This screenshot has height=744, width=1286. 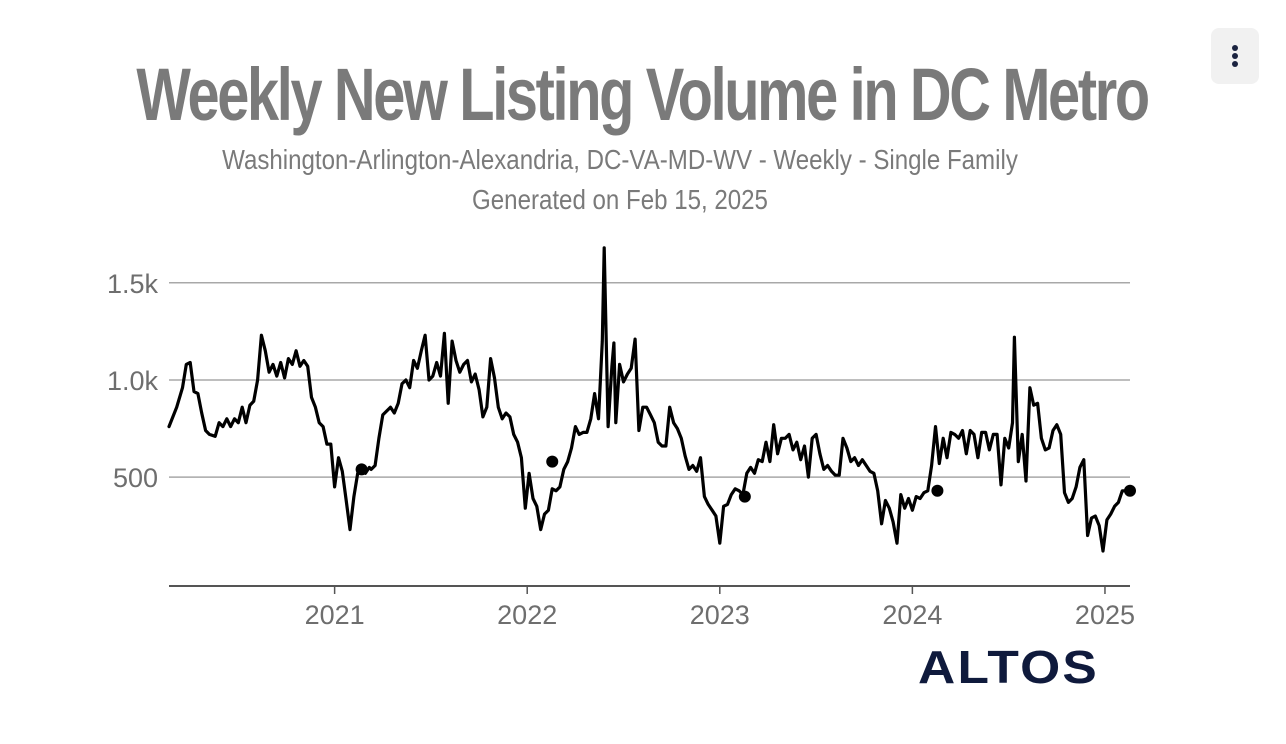 What do you see at coordinates (620, 199) in the screenshot?
I see `generated-date: Generated on Feb 15, 2025` at bounding box center [620, 199].